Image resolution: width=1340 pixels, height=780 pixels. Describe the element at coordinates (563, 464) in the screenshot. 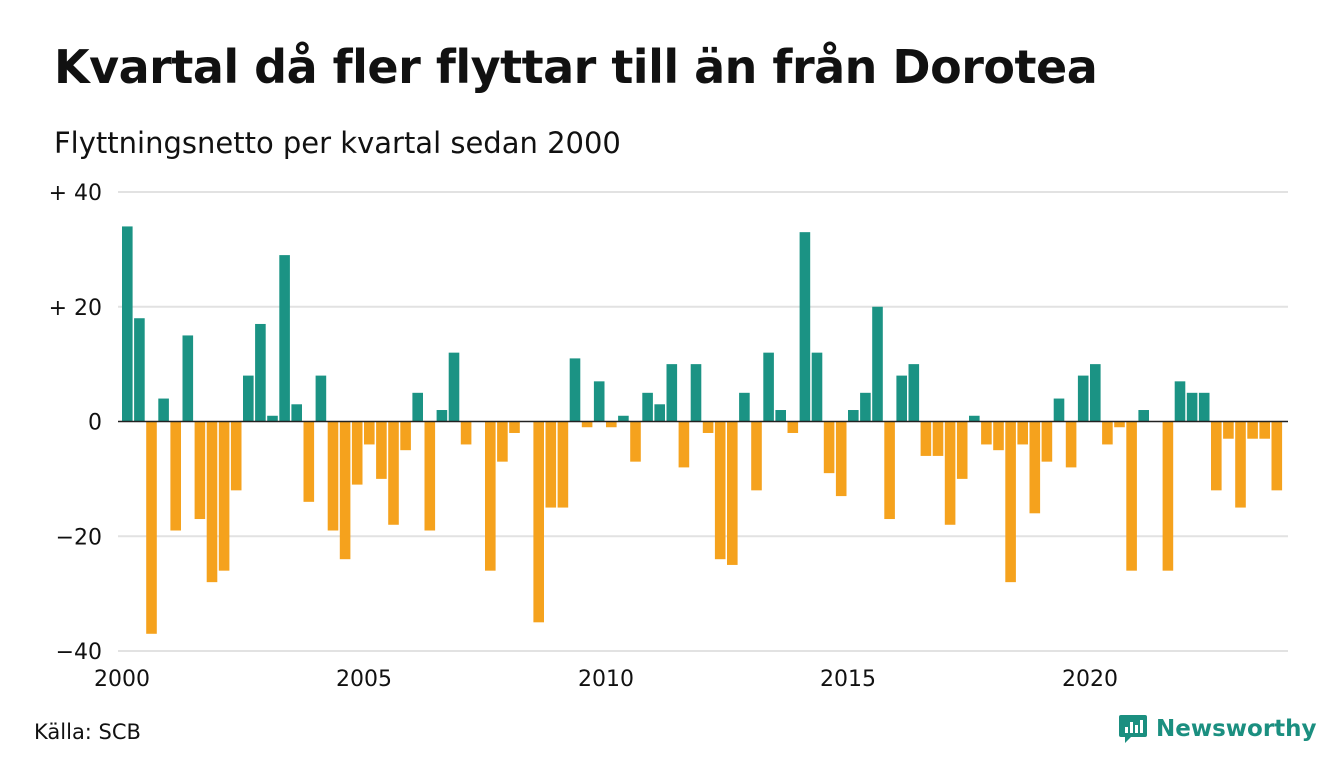

I see `bar-2009-q1` at that location.